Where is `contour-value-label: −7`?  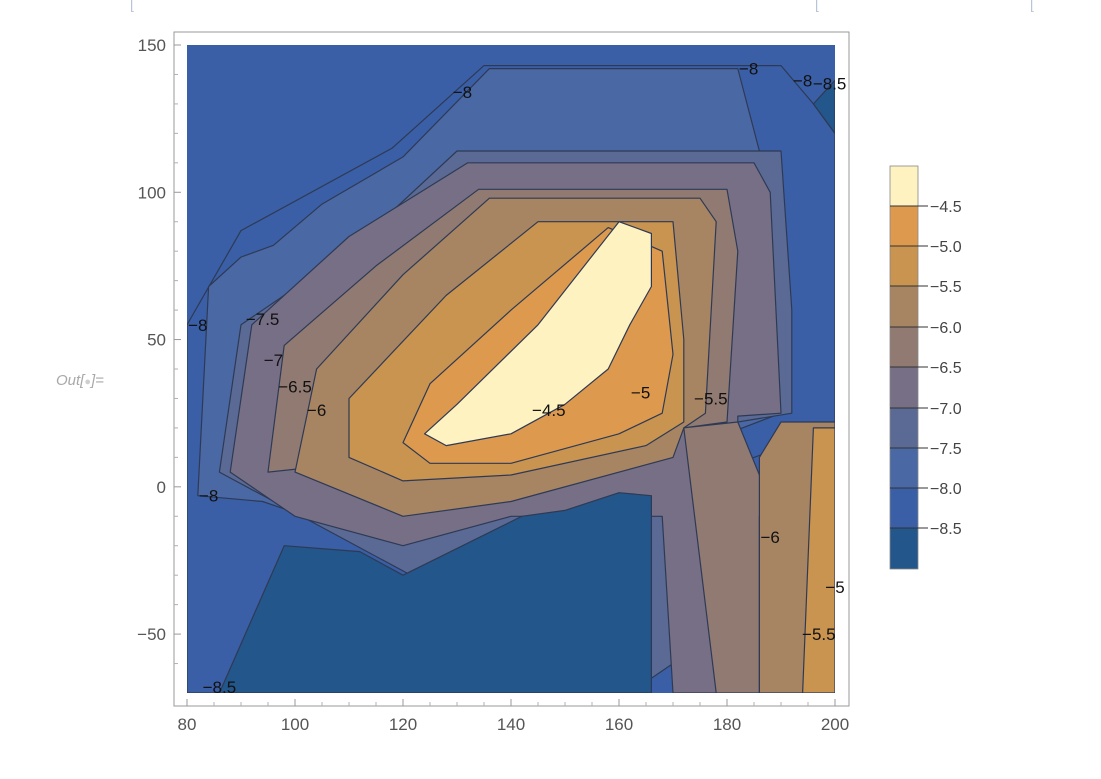 contour-value-label: −7 is located at coordinates (273, 360).